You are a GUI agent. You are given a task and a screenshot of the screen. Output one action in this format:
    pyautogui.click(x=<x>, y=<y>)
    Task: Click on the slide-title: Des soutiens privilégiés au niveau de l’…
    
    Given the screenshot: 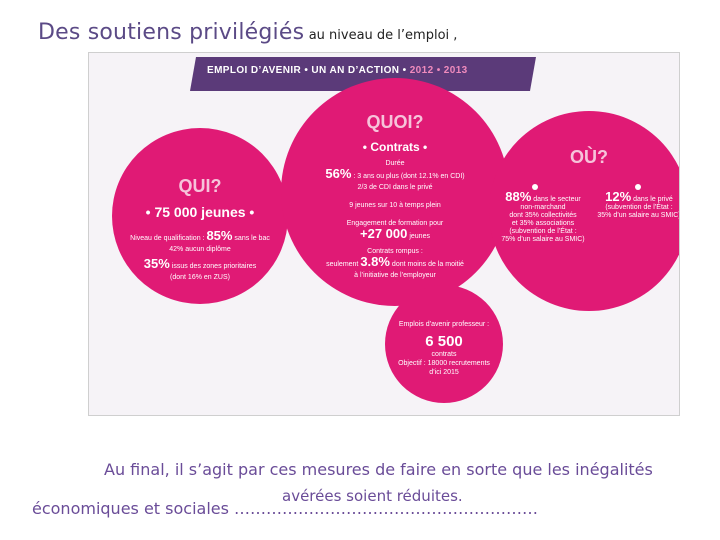 What is the action you would take?
    pyautogui.click(x=247, y=32)
    